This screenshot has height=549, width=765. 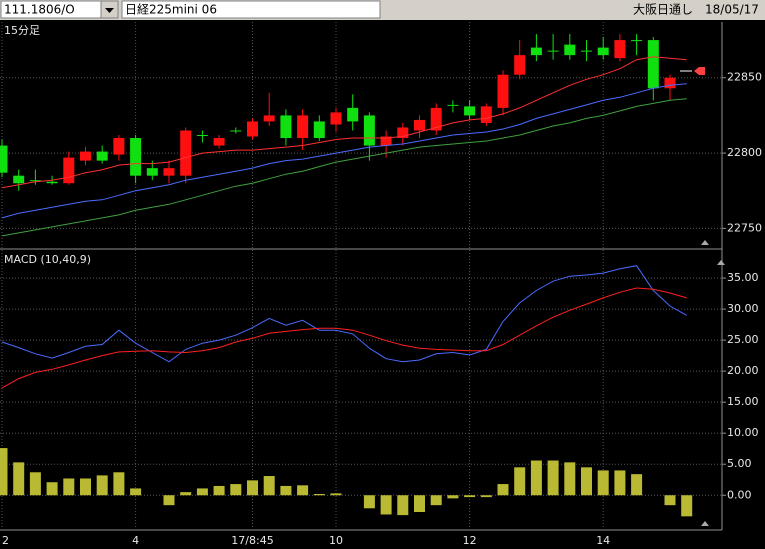 I want to click on y-tick-label: 5.00, so click(x=739, y=463).